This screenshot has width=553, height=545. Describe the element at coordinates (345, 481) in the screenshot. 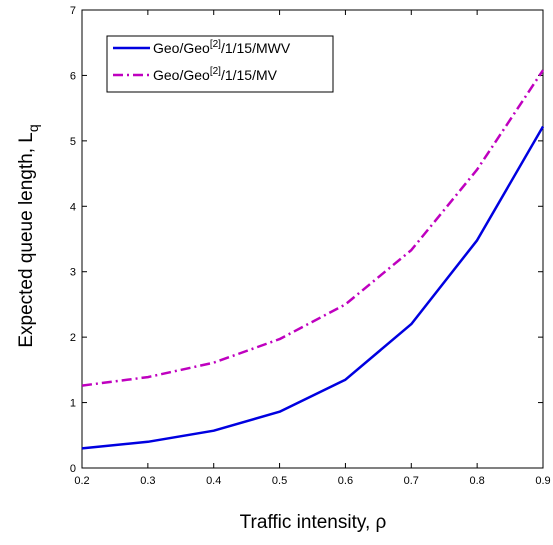

I see `x-tick-label: 0.6` at that location.